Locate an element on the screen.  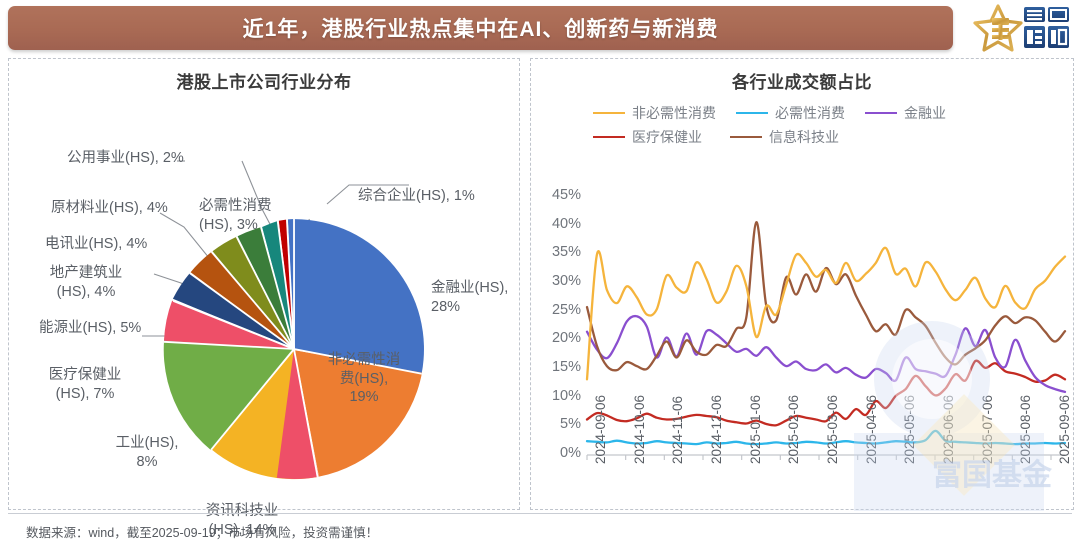
pie-slice-separators is located at coordinates (292, 348).